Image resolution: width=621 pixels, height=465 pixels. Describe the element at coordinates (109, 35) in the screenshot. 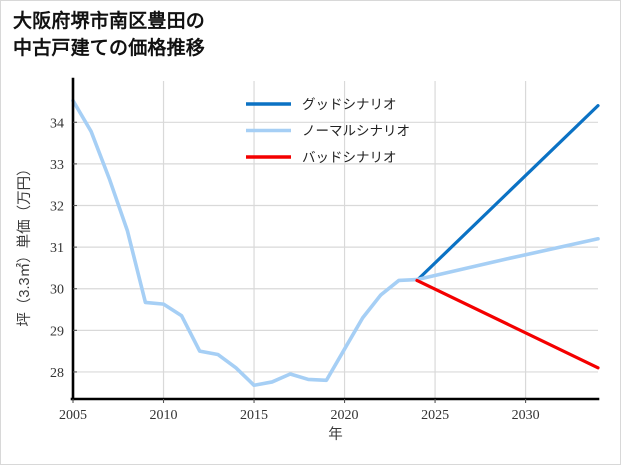

I see `page-title: 大阪府堺市南区豊田の 中古戸建ての価格推移` at that location.